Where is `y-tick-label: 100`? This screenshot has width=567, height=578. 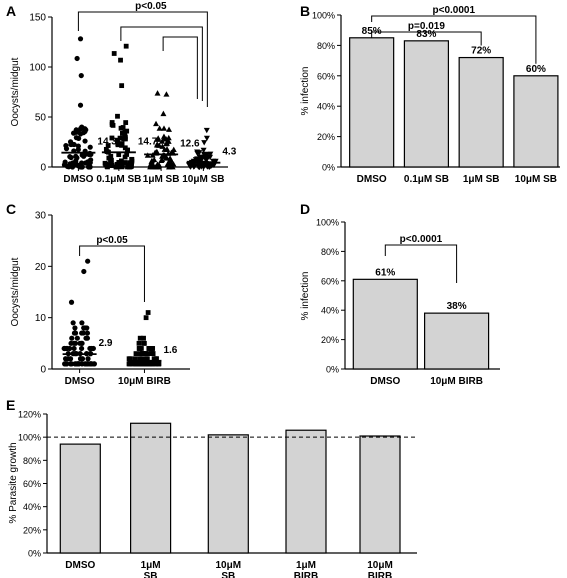
y-tick-label: 100 is located at coordinates (37, 68).